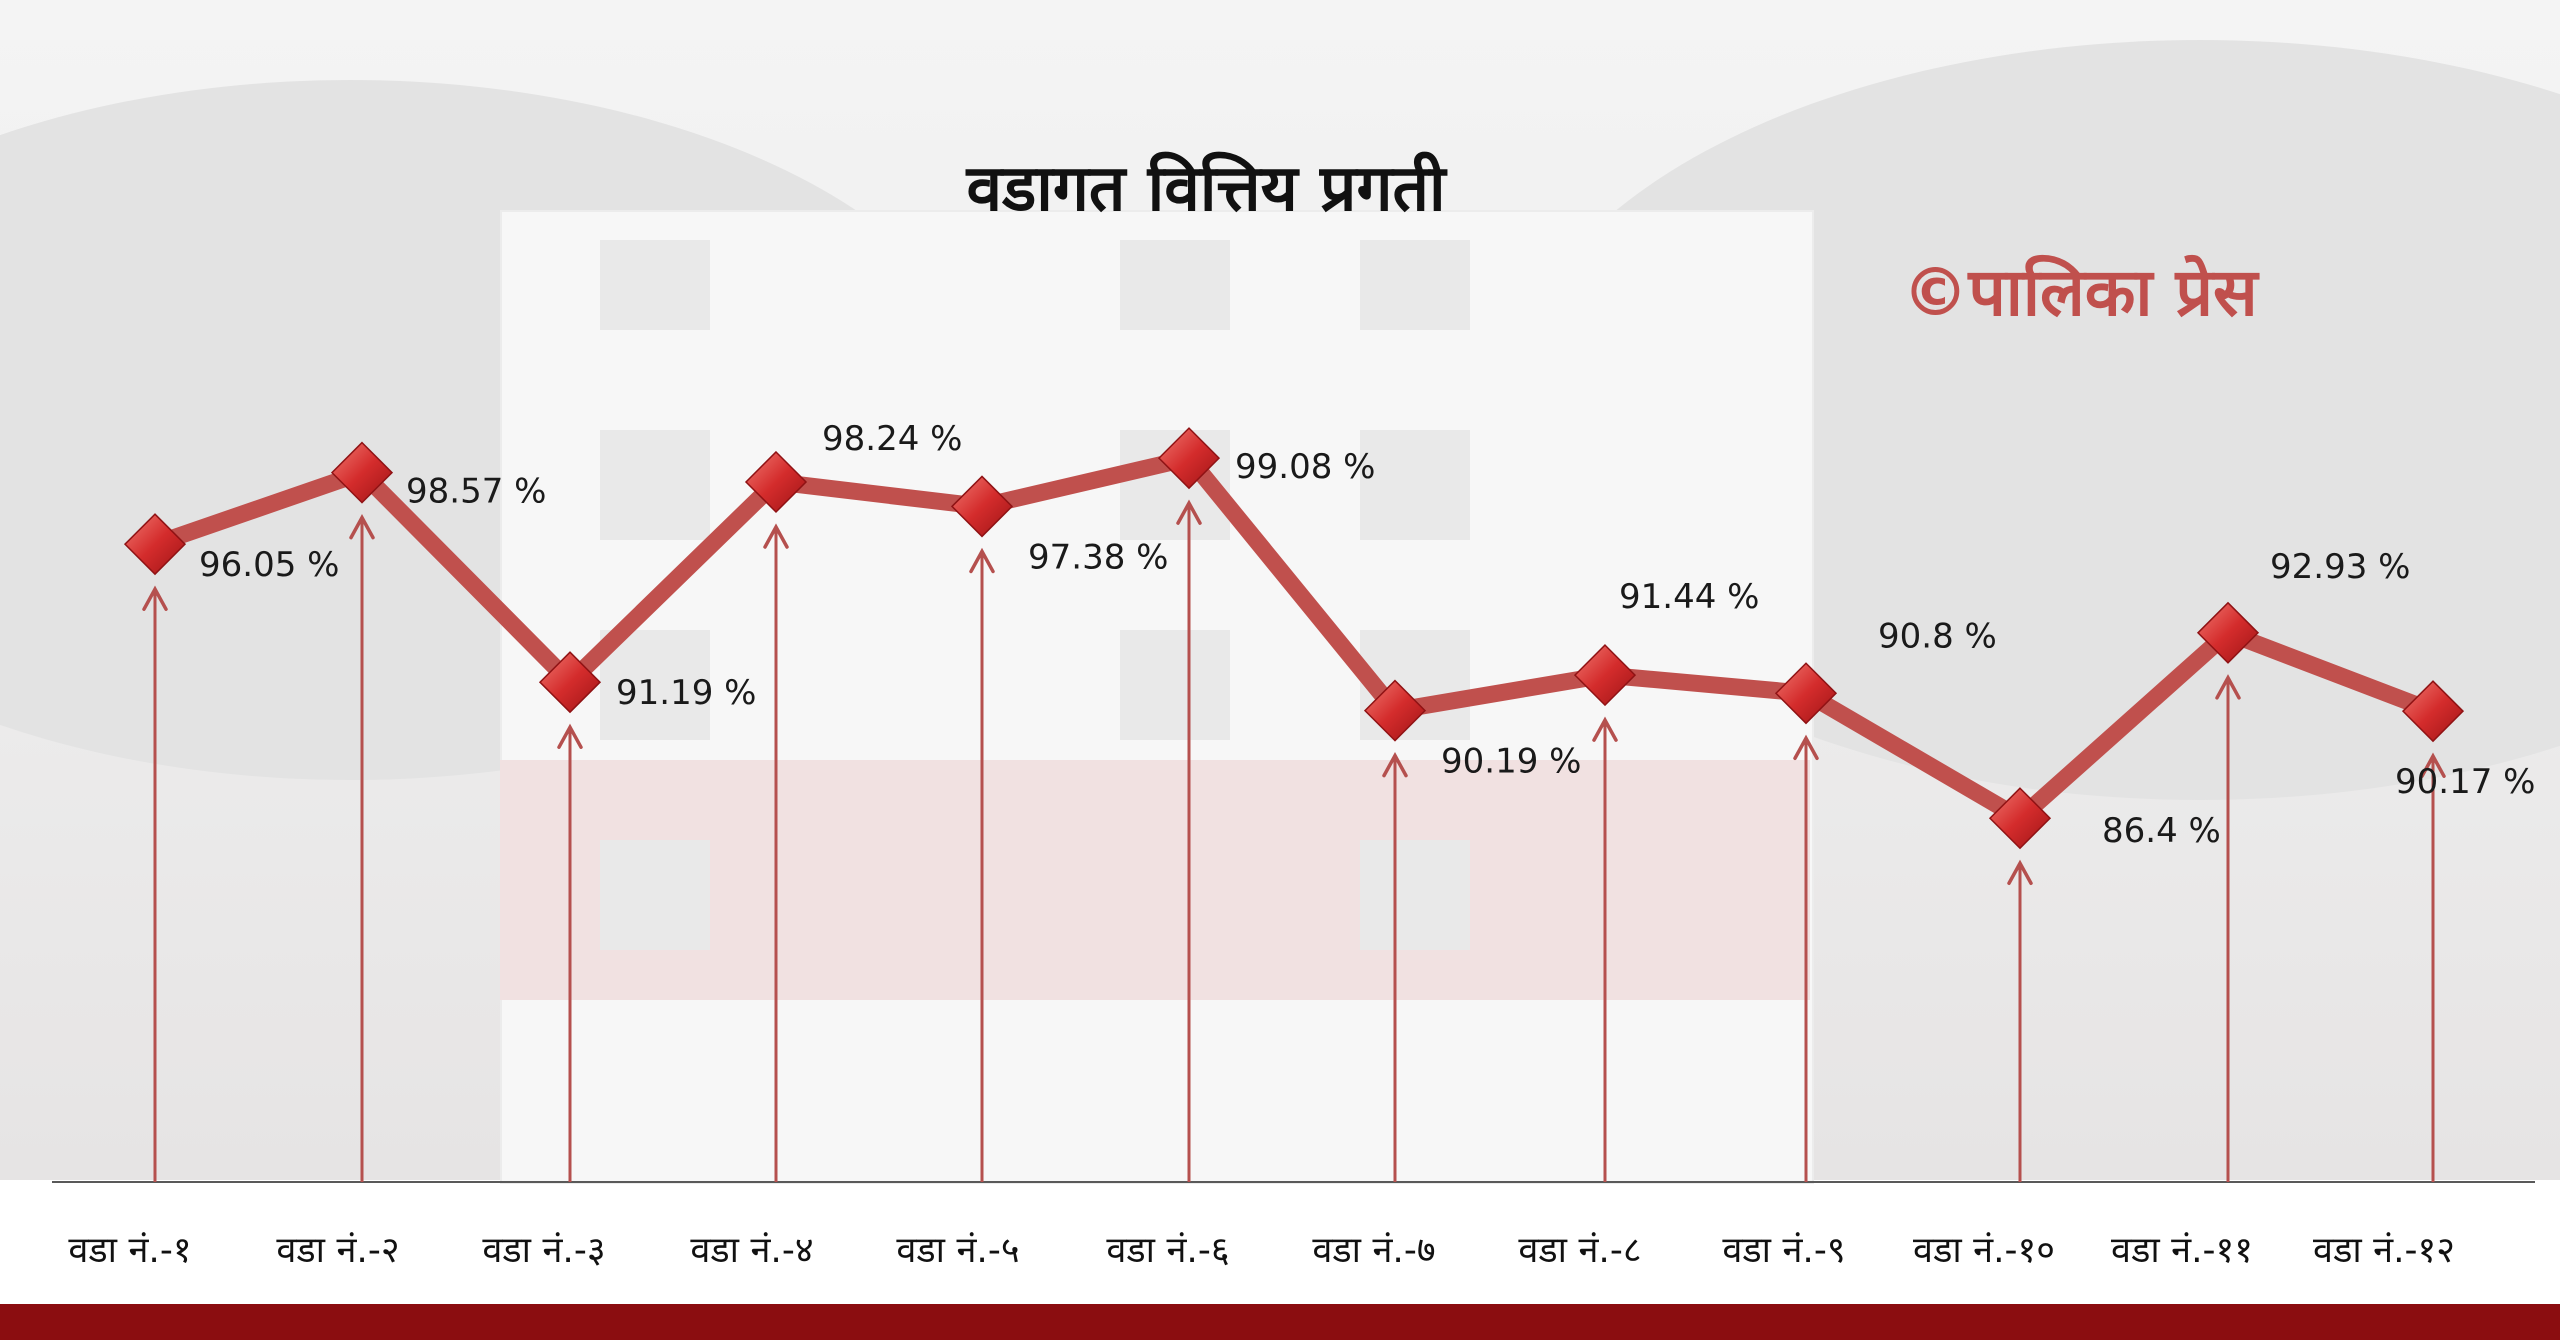  Describe the element at coordinates (2182, 1250) in the screenshot. I see `x-tick-label: वडा नं.-११` at that location.